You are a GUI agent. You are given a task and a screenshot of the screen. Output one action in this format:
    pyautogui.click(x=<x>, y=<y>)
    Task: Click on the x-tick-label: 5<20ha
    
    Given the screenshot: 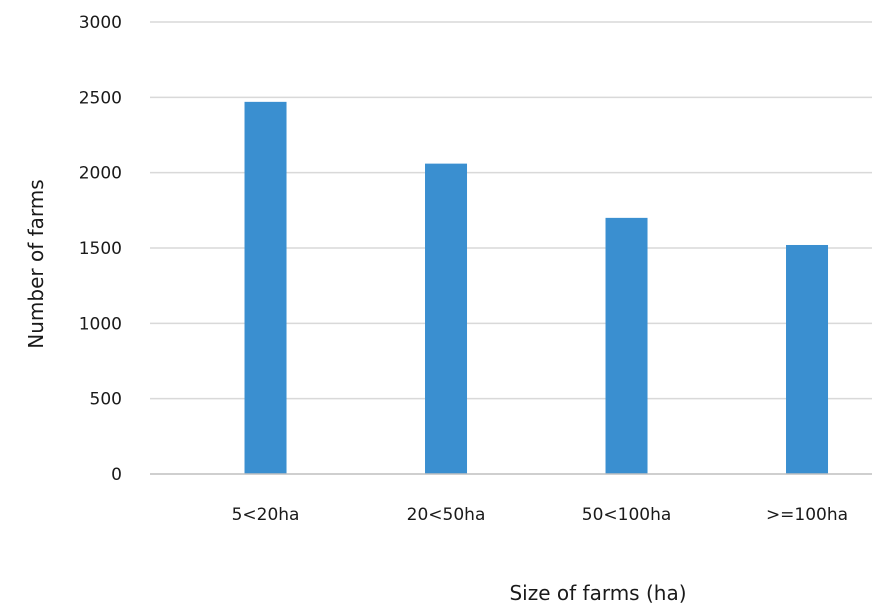 What is the action you would take?
    pyautogui.click(x=266, y=515)
    